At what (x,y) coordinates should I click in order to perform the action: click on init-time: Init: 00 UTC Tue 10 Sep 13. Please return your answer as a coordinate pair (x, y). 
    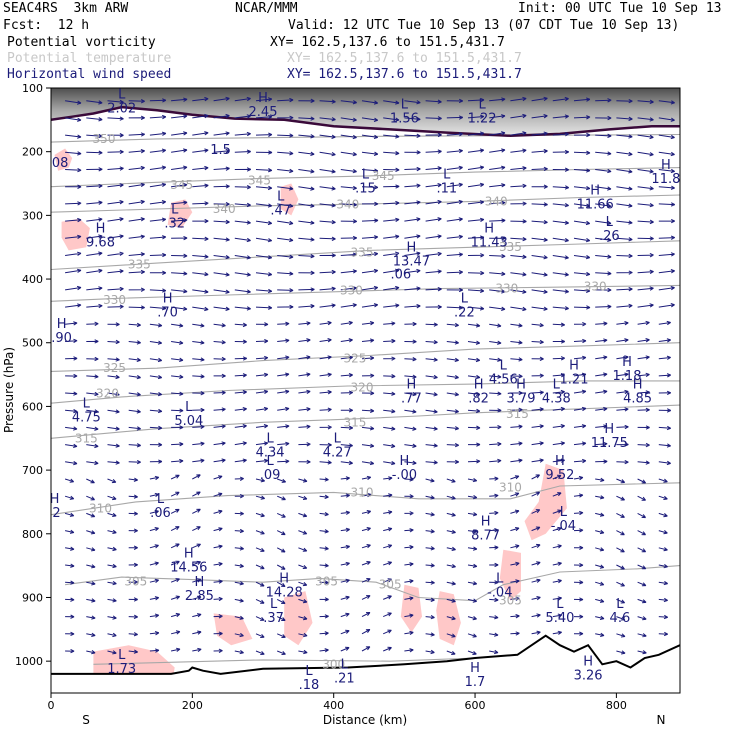
    Looking at the image, I should click on (620, 8).